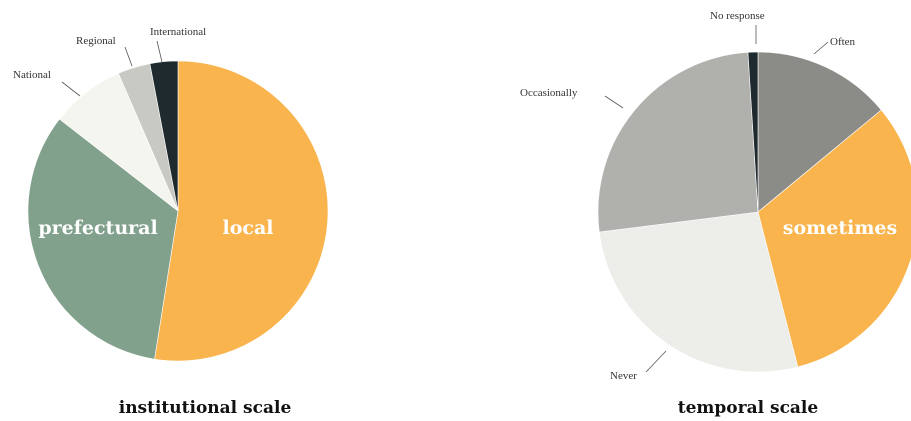 This screenshot has height=421, width=911. I want to click on pie-slice-international, so click(164, 136).